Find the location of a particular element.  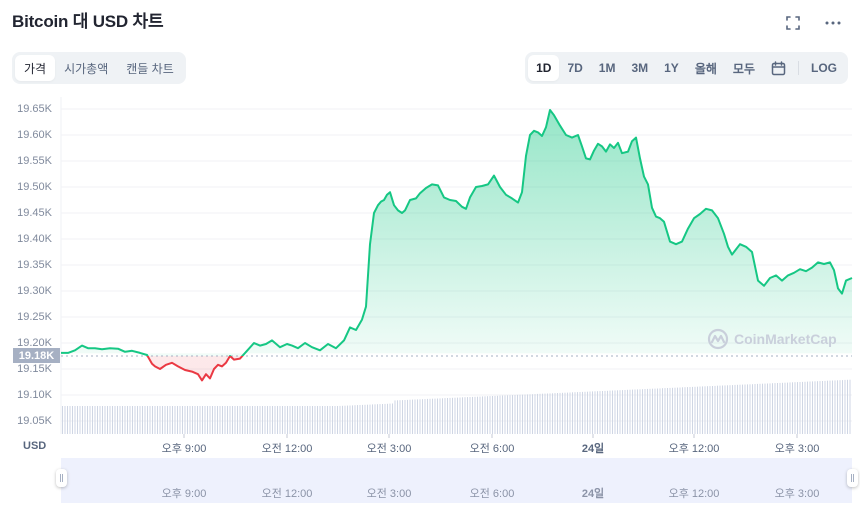

navigator-tick-label: 오후 12:00 is located at coordinates (694, 494).